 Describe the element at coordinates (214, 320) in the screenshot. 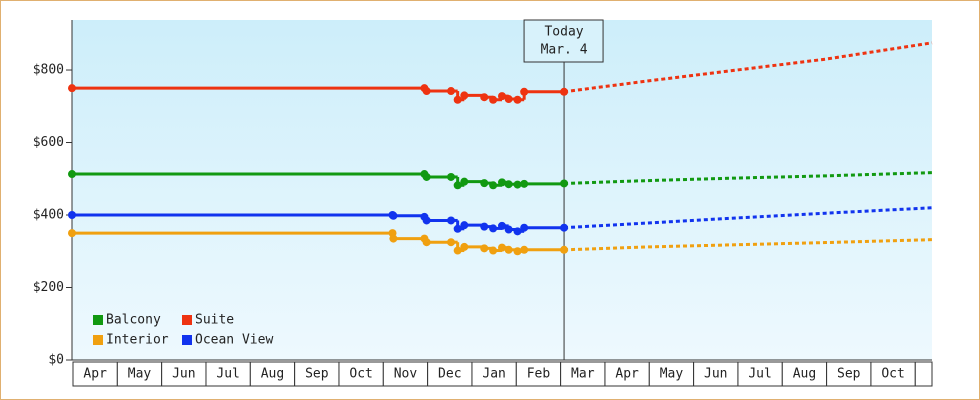

I see `legend-label: Suite` at that location.